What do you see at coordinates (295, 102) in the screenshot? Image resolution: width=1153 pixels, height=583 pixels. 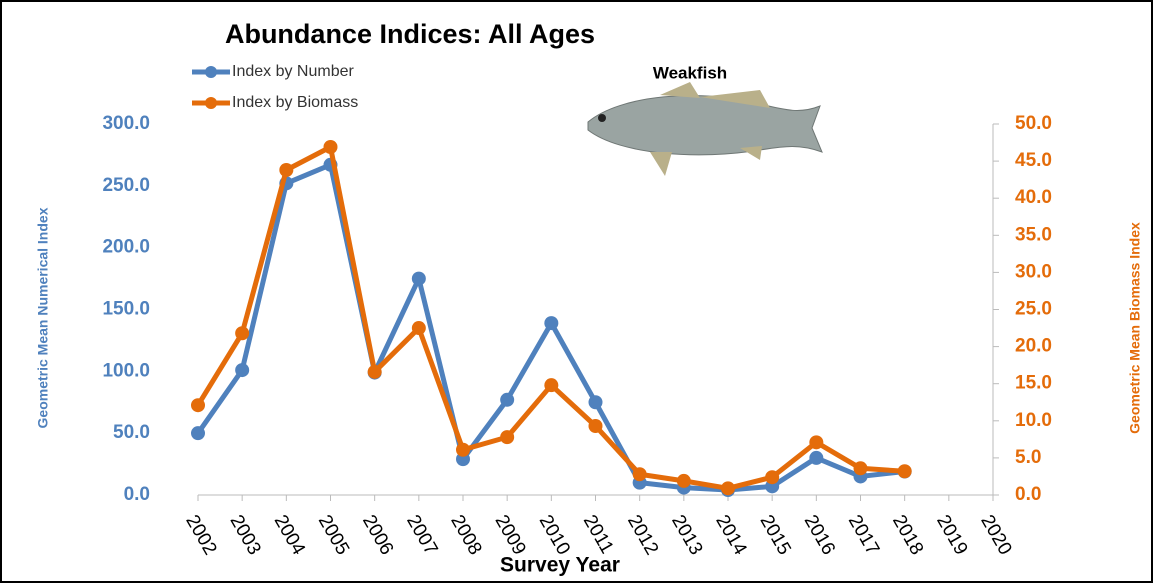 I see `legend-label: Index by Biomass` at bounding box center [295, 102].